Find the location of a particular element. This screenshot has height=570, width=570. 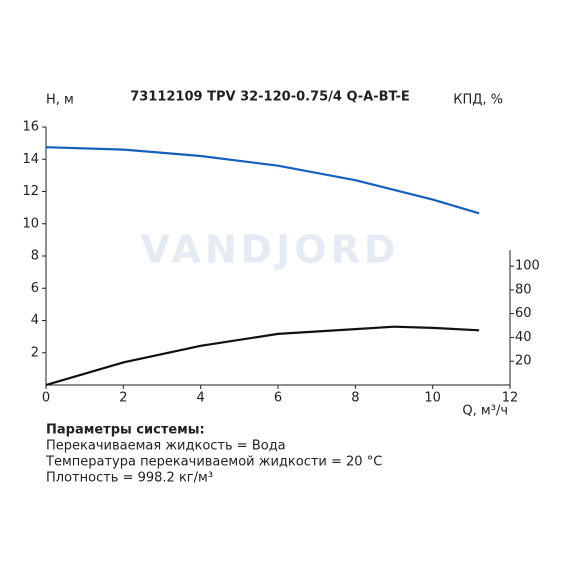

y-tick-label: 8 is located at coordinates (35, 256).